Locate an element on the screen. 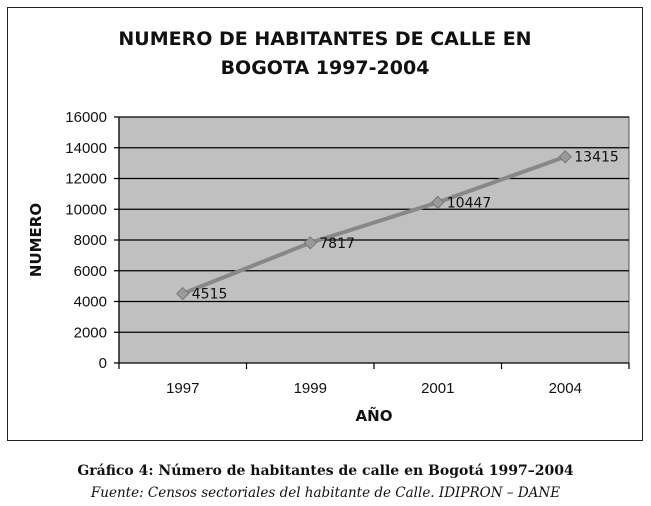  y-tick-label: 6000 is located at coordinates (90, 271).